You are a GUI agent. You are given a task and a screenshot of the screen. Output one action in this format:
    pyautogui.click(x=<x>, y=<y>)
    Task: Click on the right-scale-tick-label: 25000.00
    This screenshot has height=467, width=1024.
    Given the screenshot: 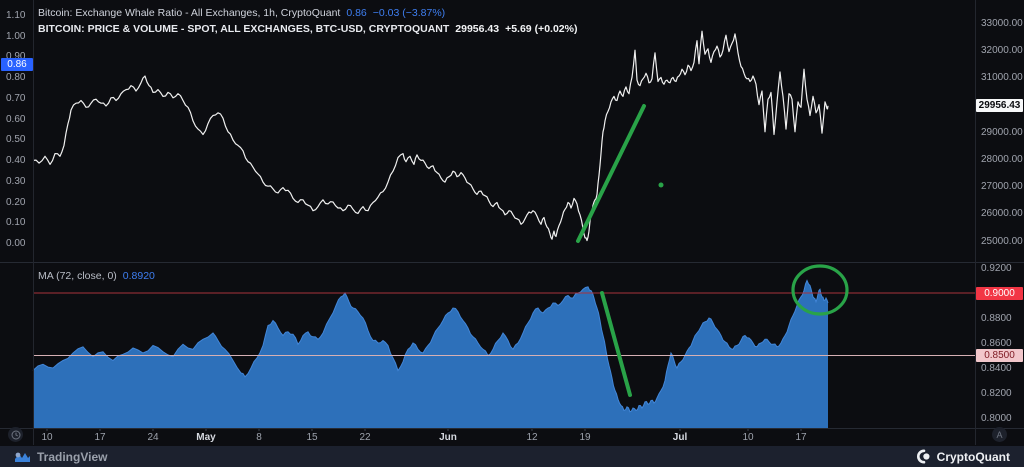 What is the action you would take?
    pyautogui.click(x=1002, y=241)
    